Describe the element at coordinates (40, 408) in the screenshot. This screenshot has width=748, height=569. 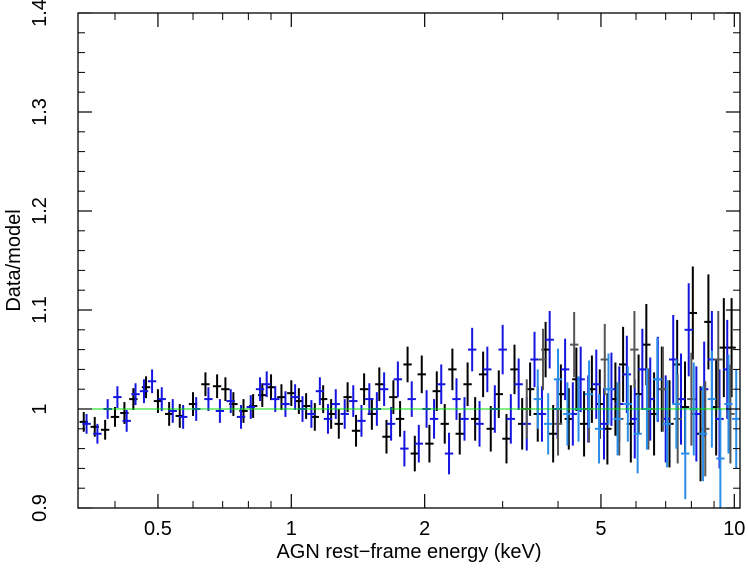
I see `y-tick-label-1: 1` at that location.